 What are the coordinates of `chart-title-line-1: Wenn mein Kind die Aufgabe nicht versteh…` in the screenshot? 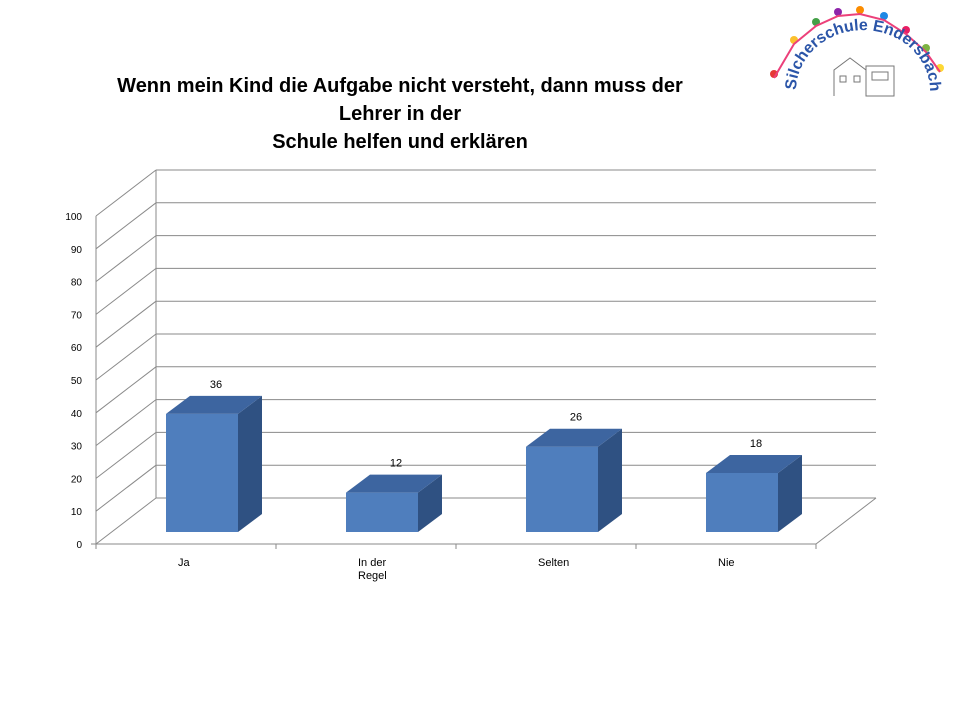 It's located at (400, 86).